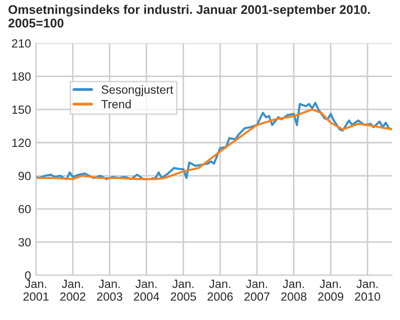 The width and height of the screenshot is (400, 320). What do you see at coordinates (24, 176) in the screenshot?
I see `y-tick-label: 90` at bounding box center [24, 176].